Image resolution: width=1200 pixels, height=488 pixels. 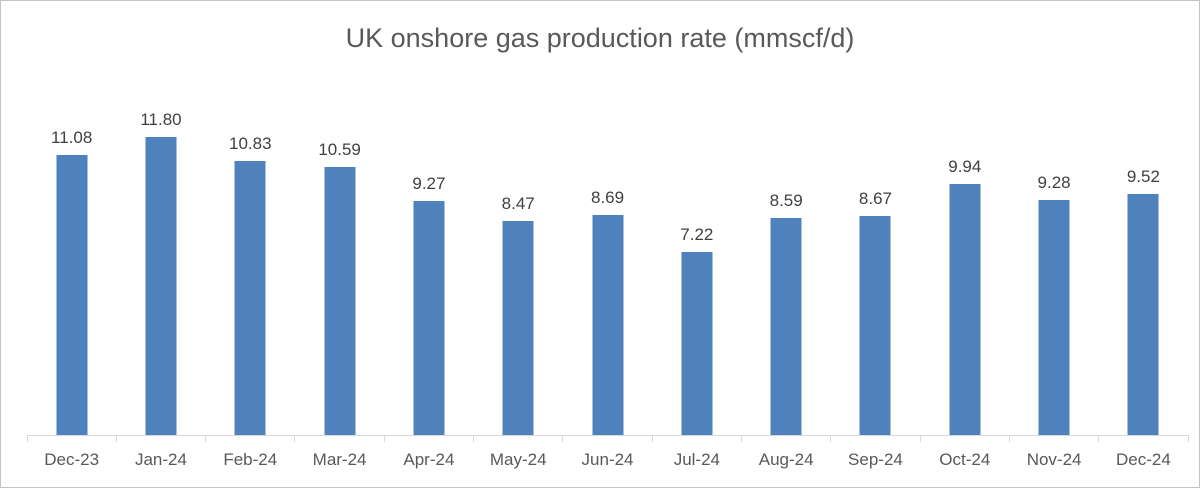 What do you see at coordinates (875, 459) in the screenshot?
I see `x-axis-label-Sep-24: Sep-24` at bounding box center [875, 459].